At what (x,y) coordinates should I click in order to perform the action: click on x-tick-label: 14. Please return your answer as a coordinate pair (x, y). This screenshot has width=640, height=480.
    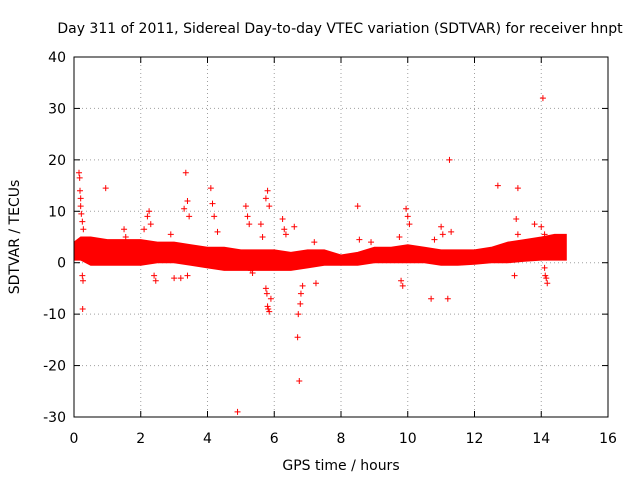
    Looking at the image, I should click on (541, 439).